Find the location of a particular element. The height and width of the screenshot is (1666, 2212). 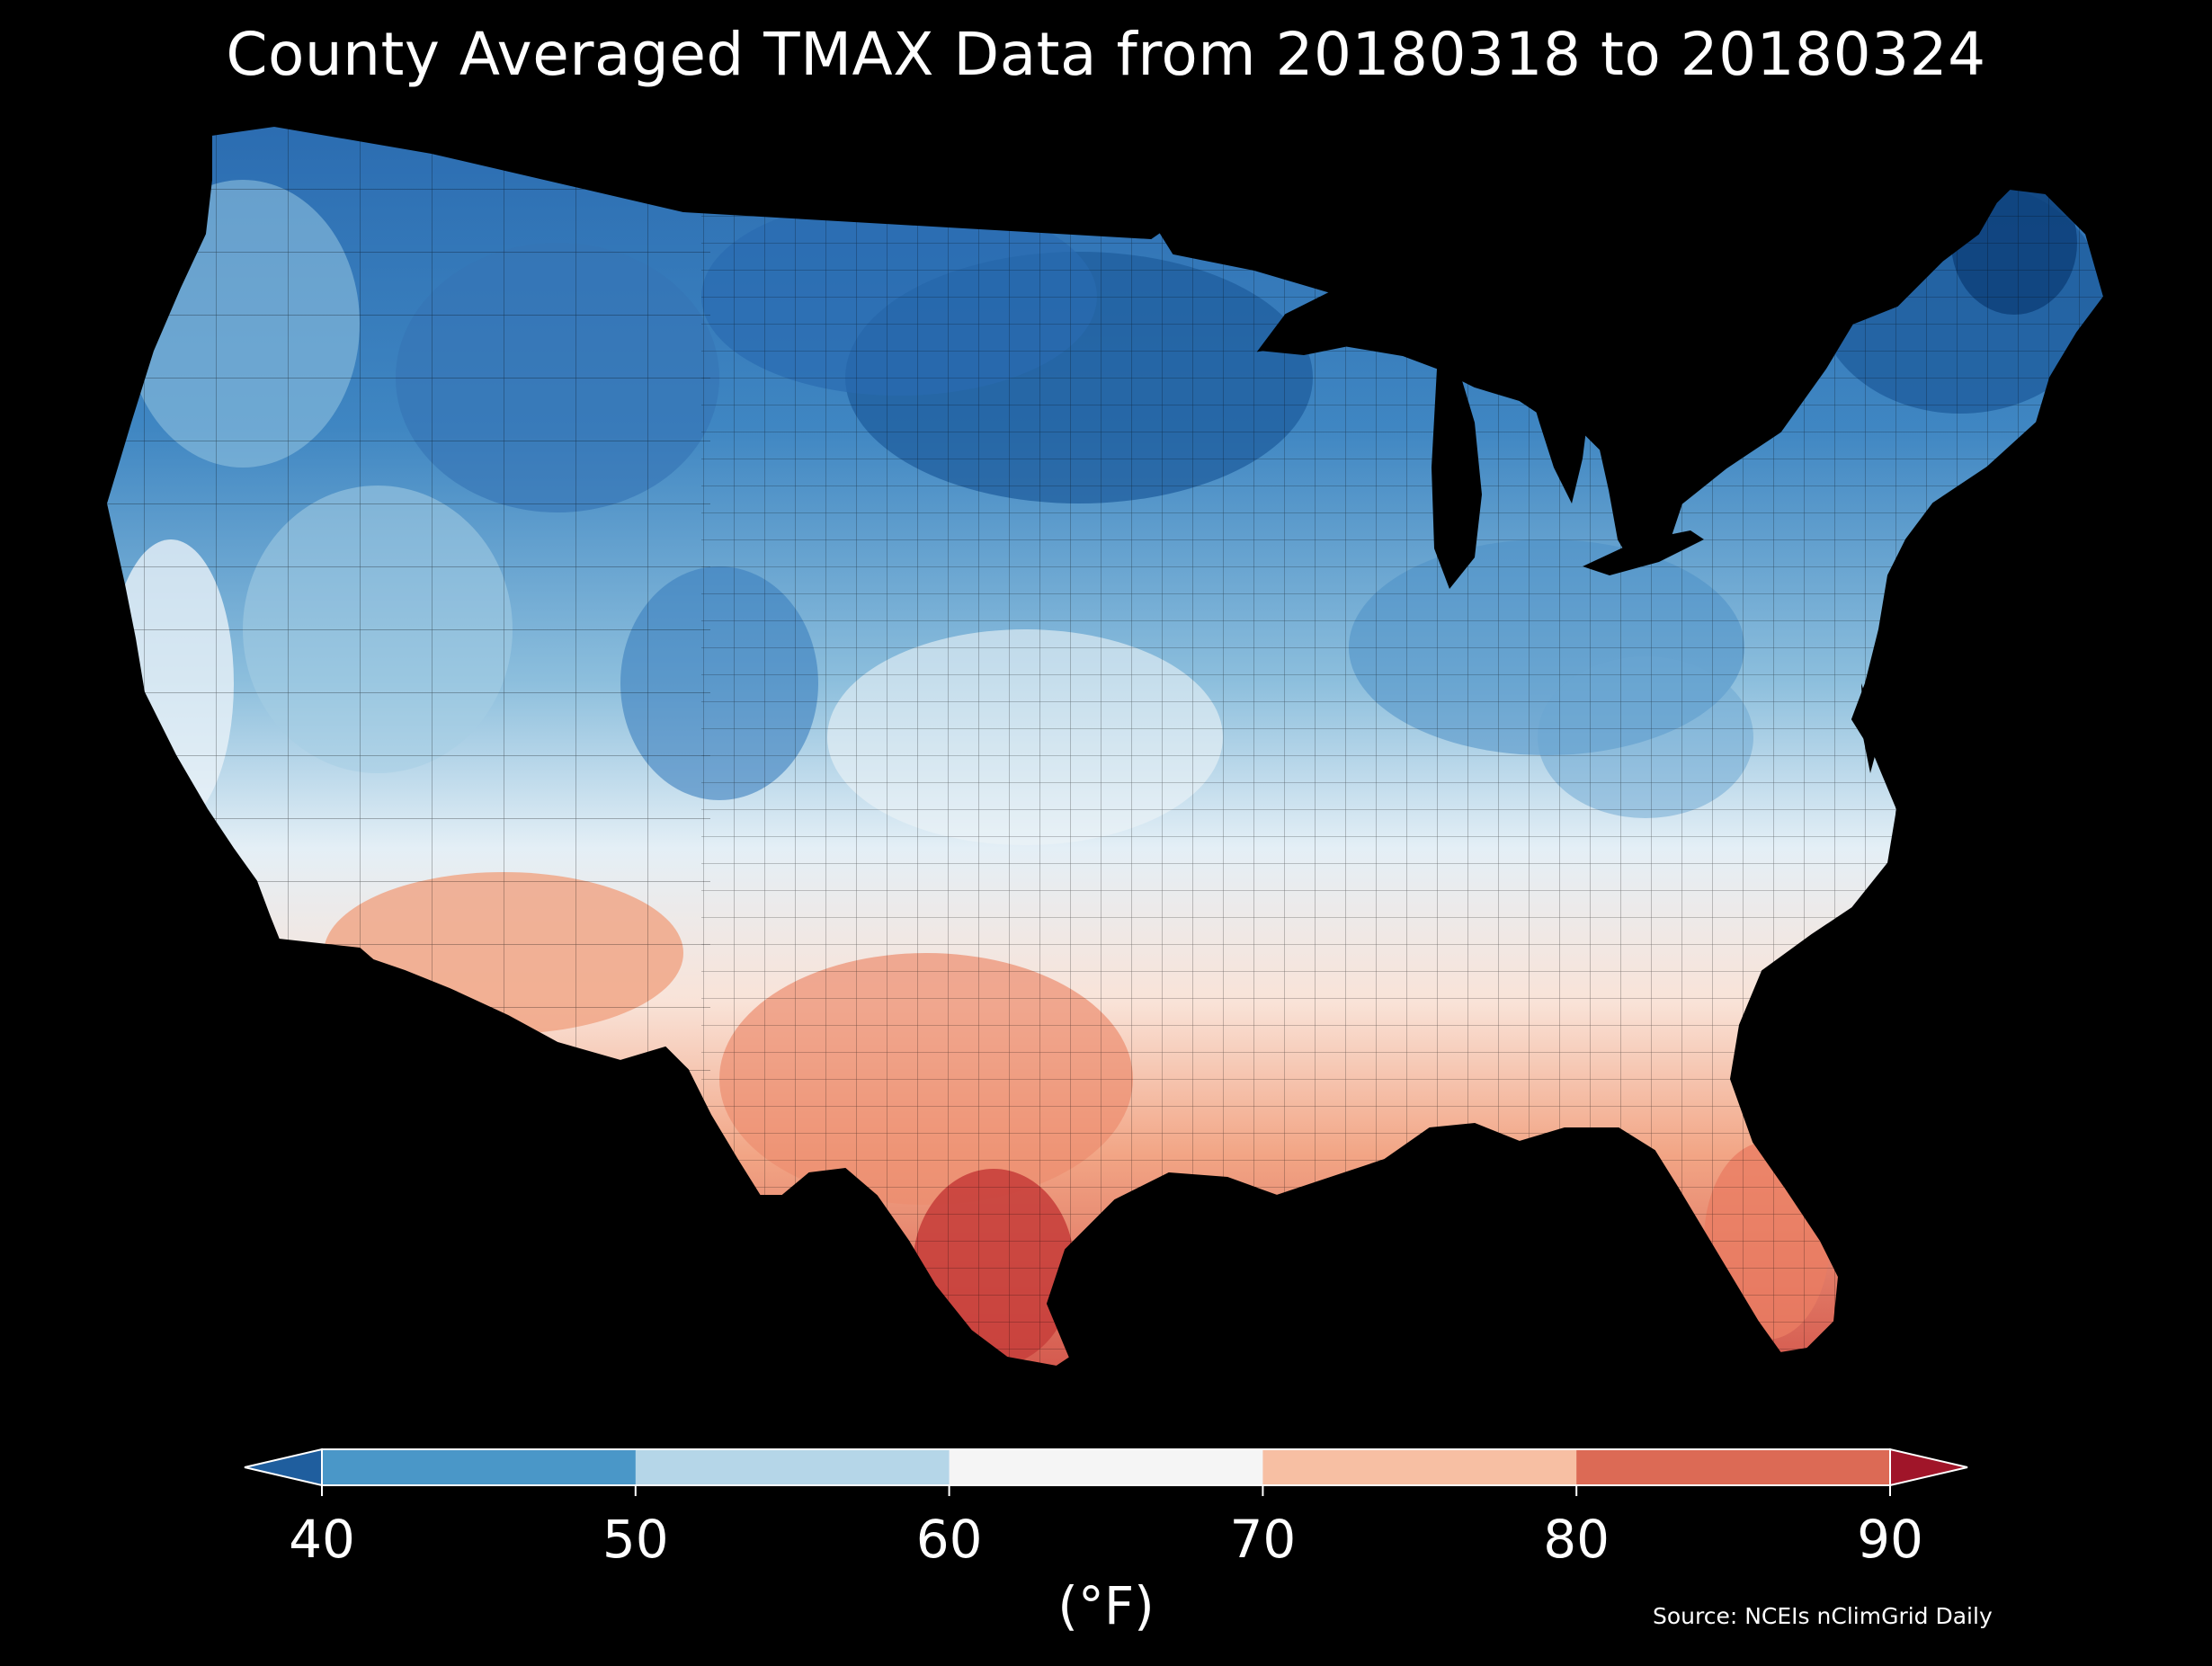

colorbar-tick-label: 50 is located at coordinates (635, 1540).